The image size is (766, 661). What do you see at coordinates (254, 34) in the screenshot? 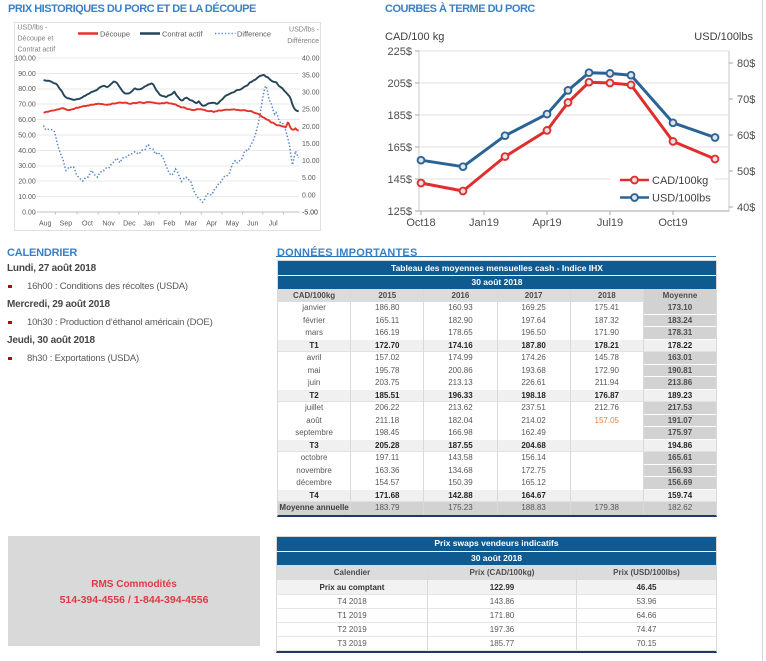
I see `svg-text: Difference` at bounding box center [254, 34].